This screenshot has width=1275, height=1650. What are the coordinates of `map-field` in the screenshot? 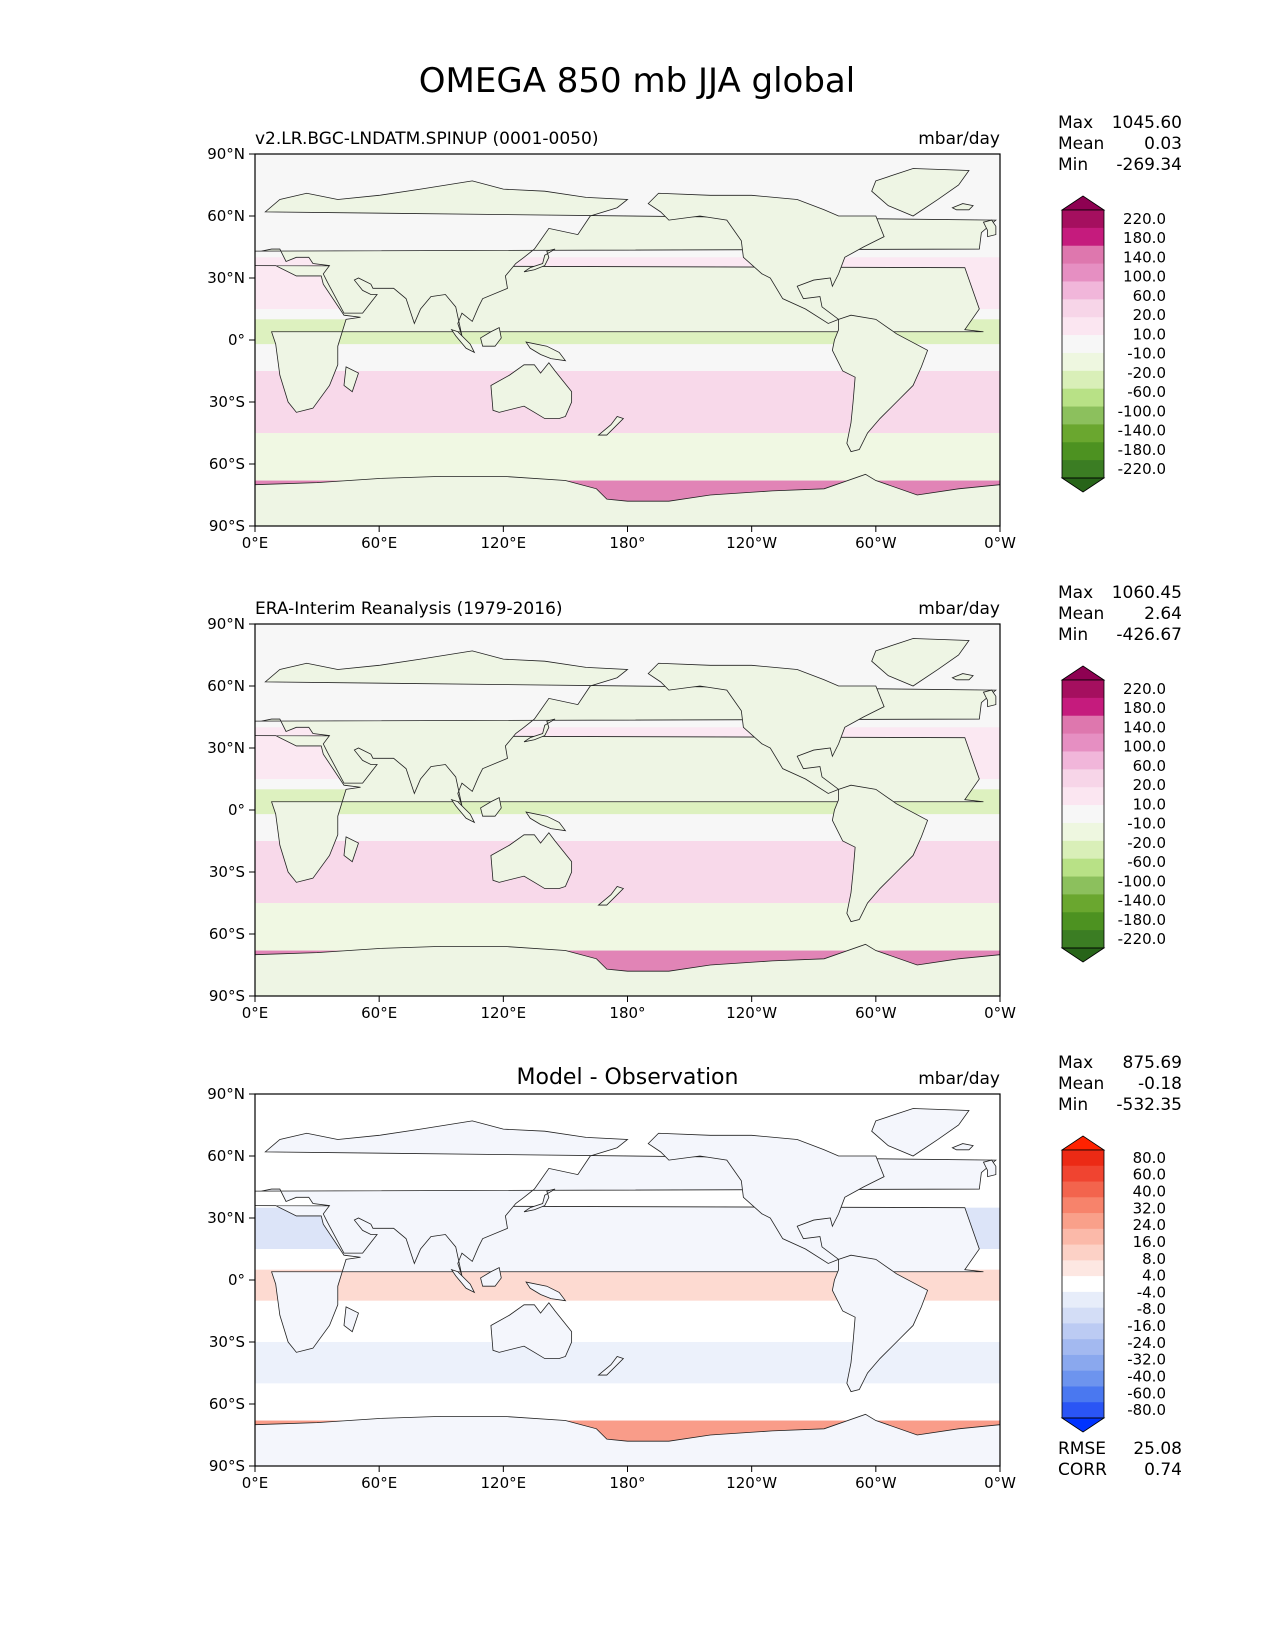 It's located at (627, 810).